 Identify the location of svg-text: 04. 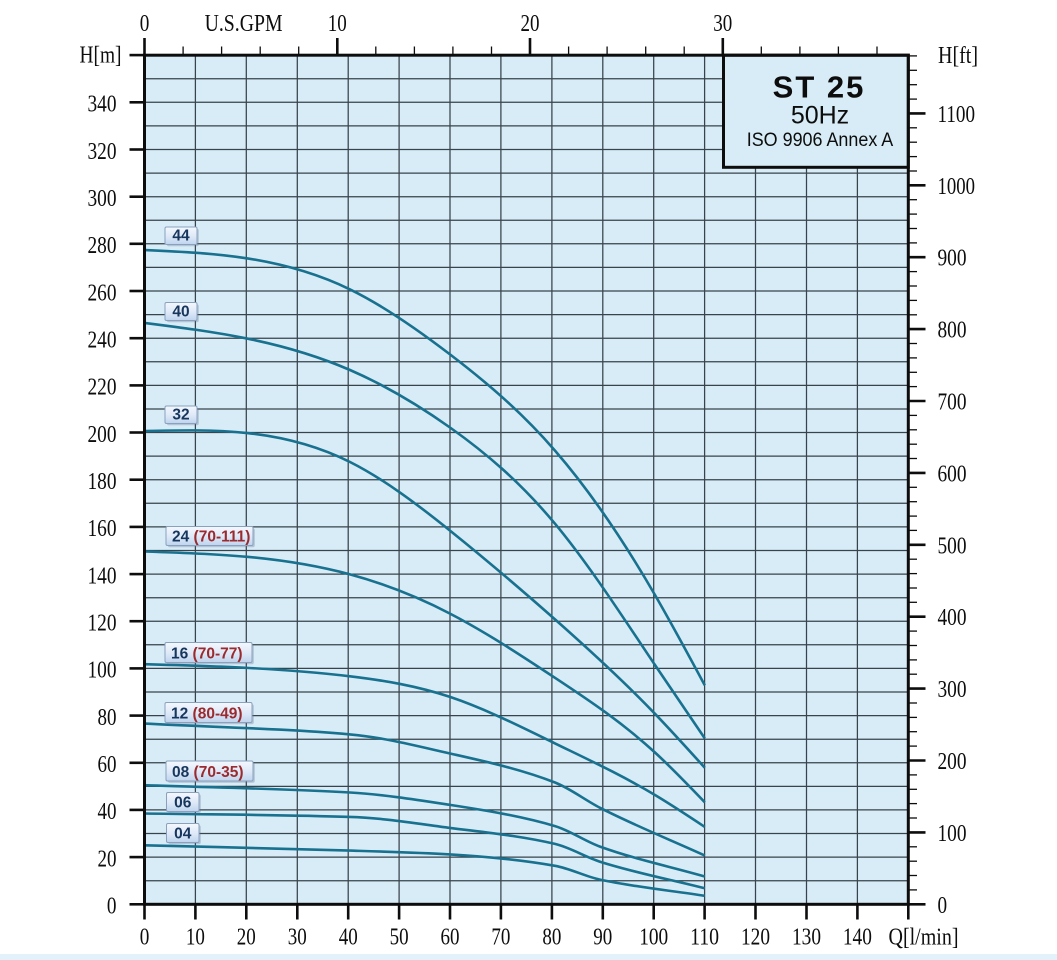
(183, 834).